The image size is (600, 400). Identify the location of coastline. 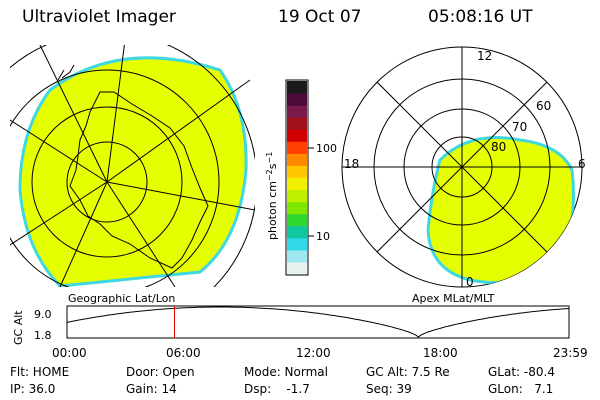
(133, 166).